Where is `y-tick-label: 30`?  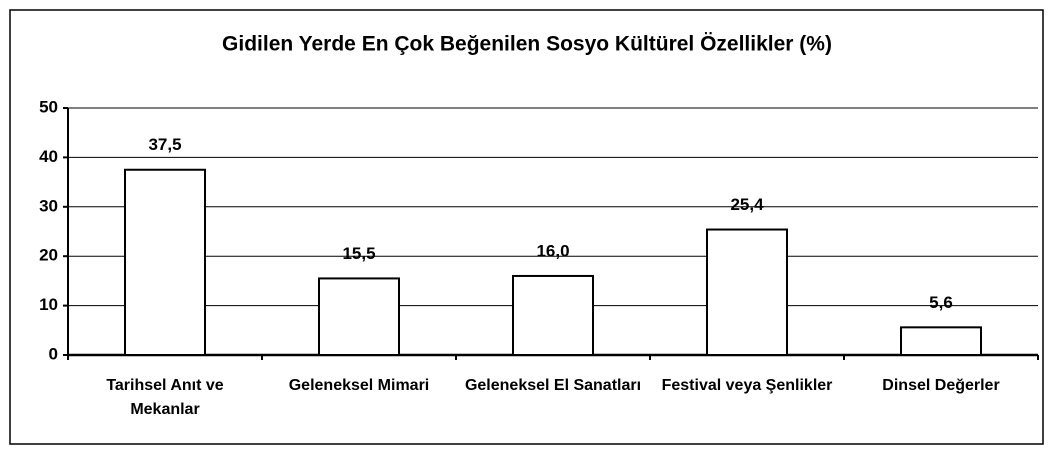
y-tick-label: 30 is located at coordinates (48, 205).